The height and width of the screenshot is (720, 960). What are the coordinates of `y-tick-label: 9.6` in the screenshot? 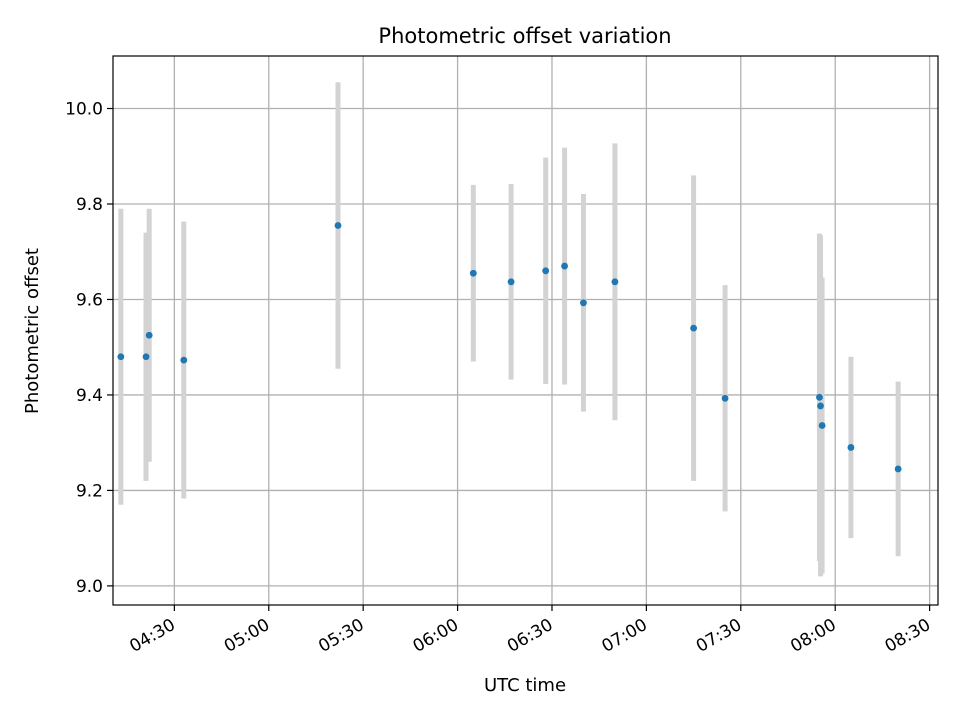 It's located at (89, 300).